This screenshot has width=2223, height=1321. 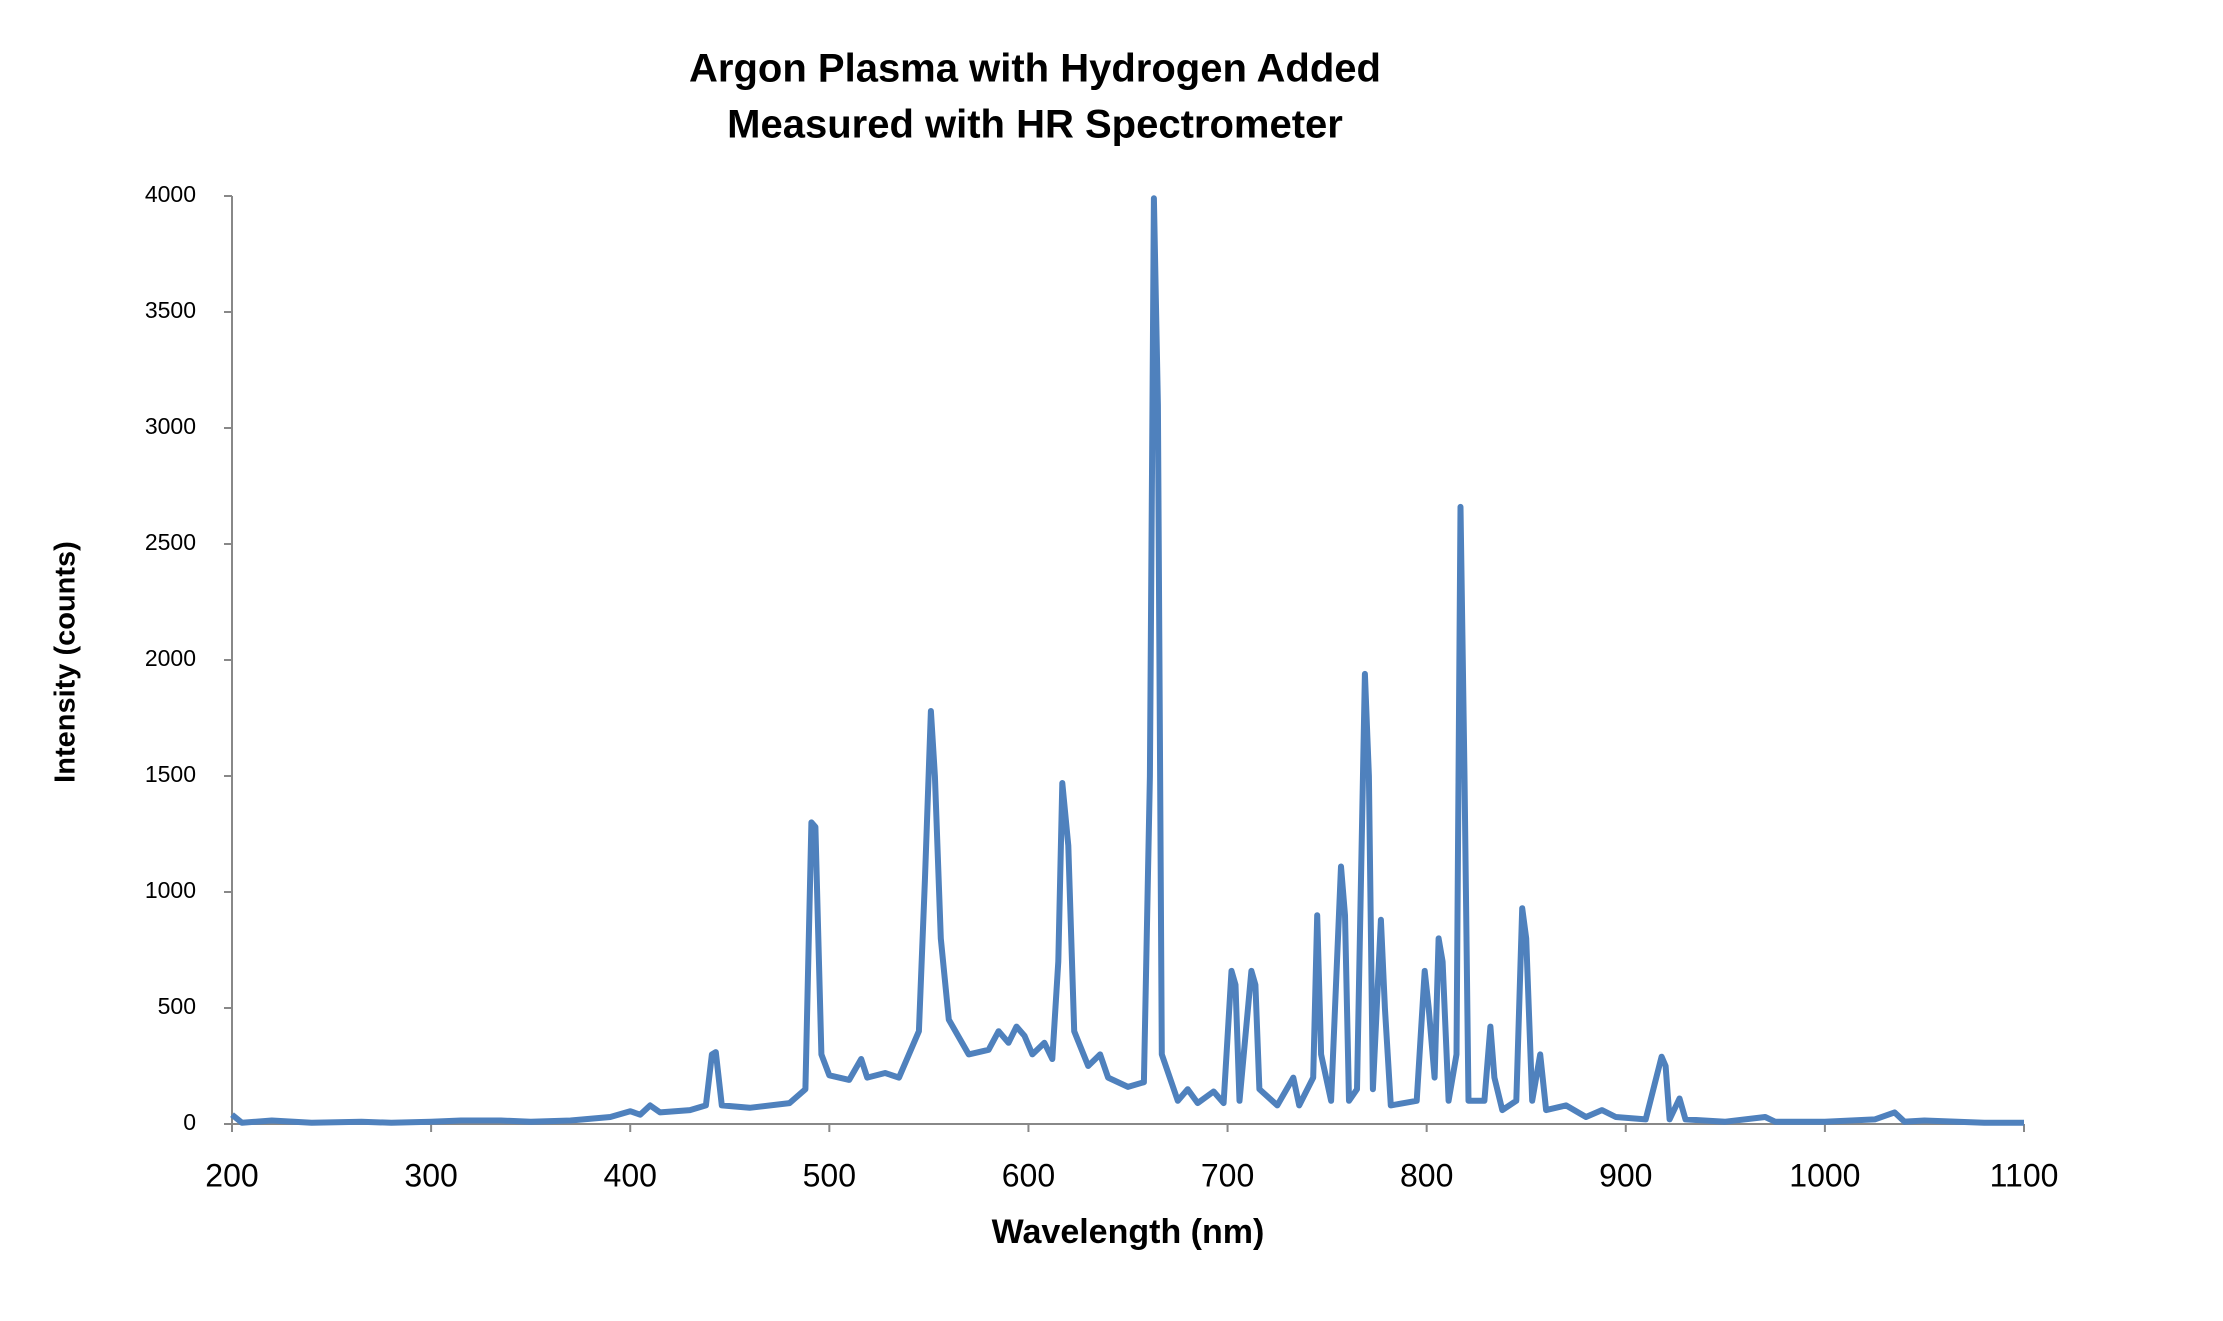 What do you see at coordinates (189, 1122) in the screenshot?
I see `y-tick-label: 0` at bounding box center [189, 1122].